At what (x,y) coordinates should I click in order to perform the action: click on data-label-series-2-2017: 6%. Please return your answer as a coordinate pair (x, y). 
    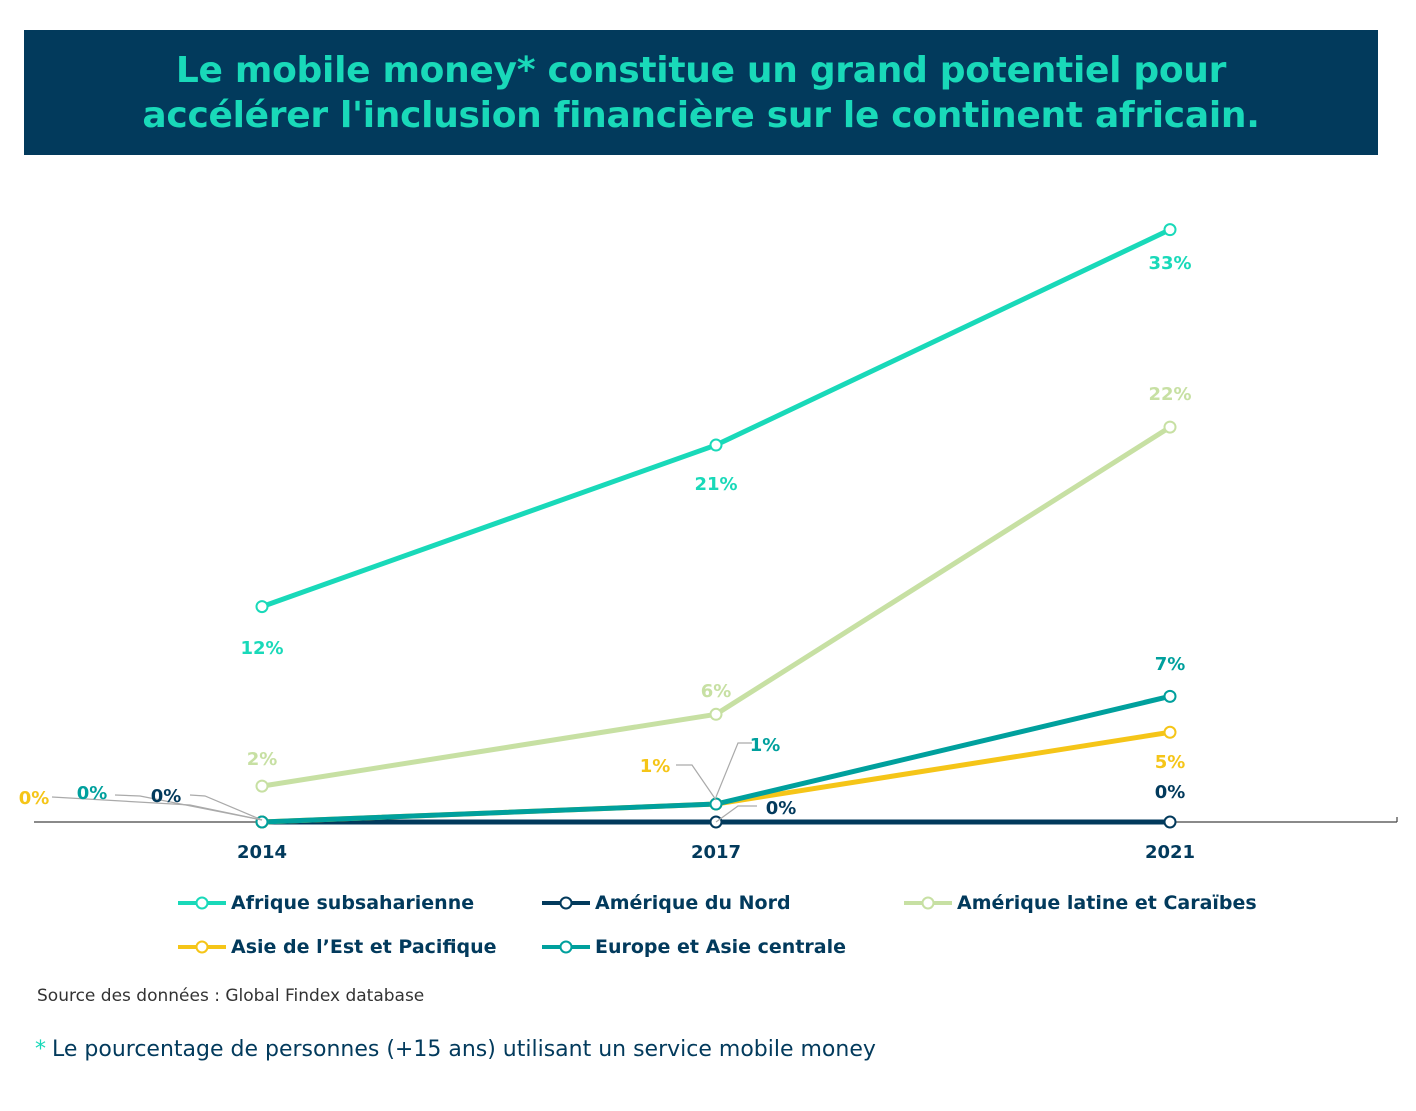
    Looking at the image, I should click on (716, 691).